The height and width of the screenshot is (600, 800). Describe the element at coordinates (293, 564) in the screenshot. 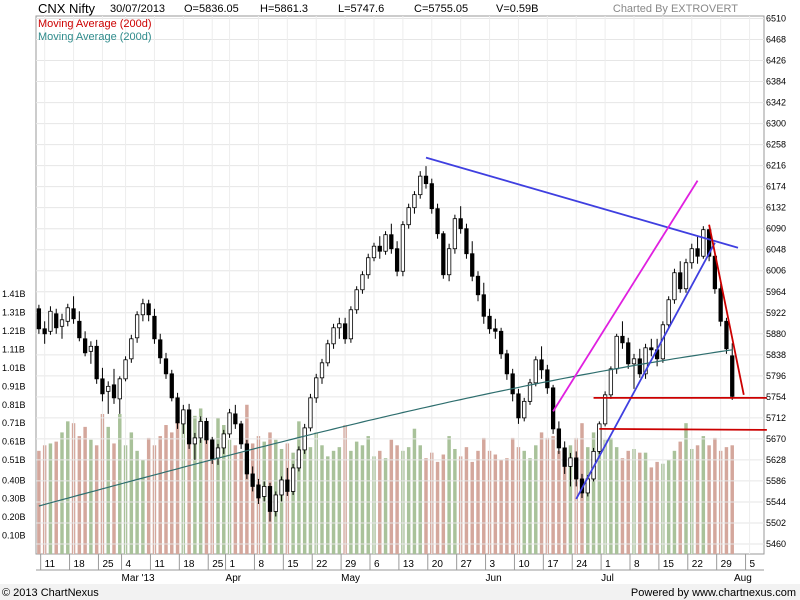

I see `day-tick-label: 15` at that location.